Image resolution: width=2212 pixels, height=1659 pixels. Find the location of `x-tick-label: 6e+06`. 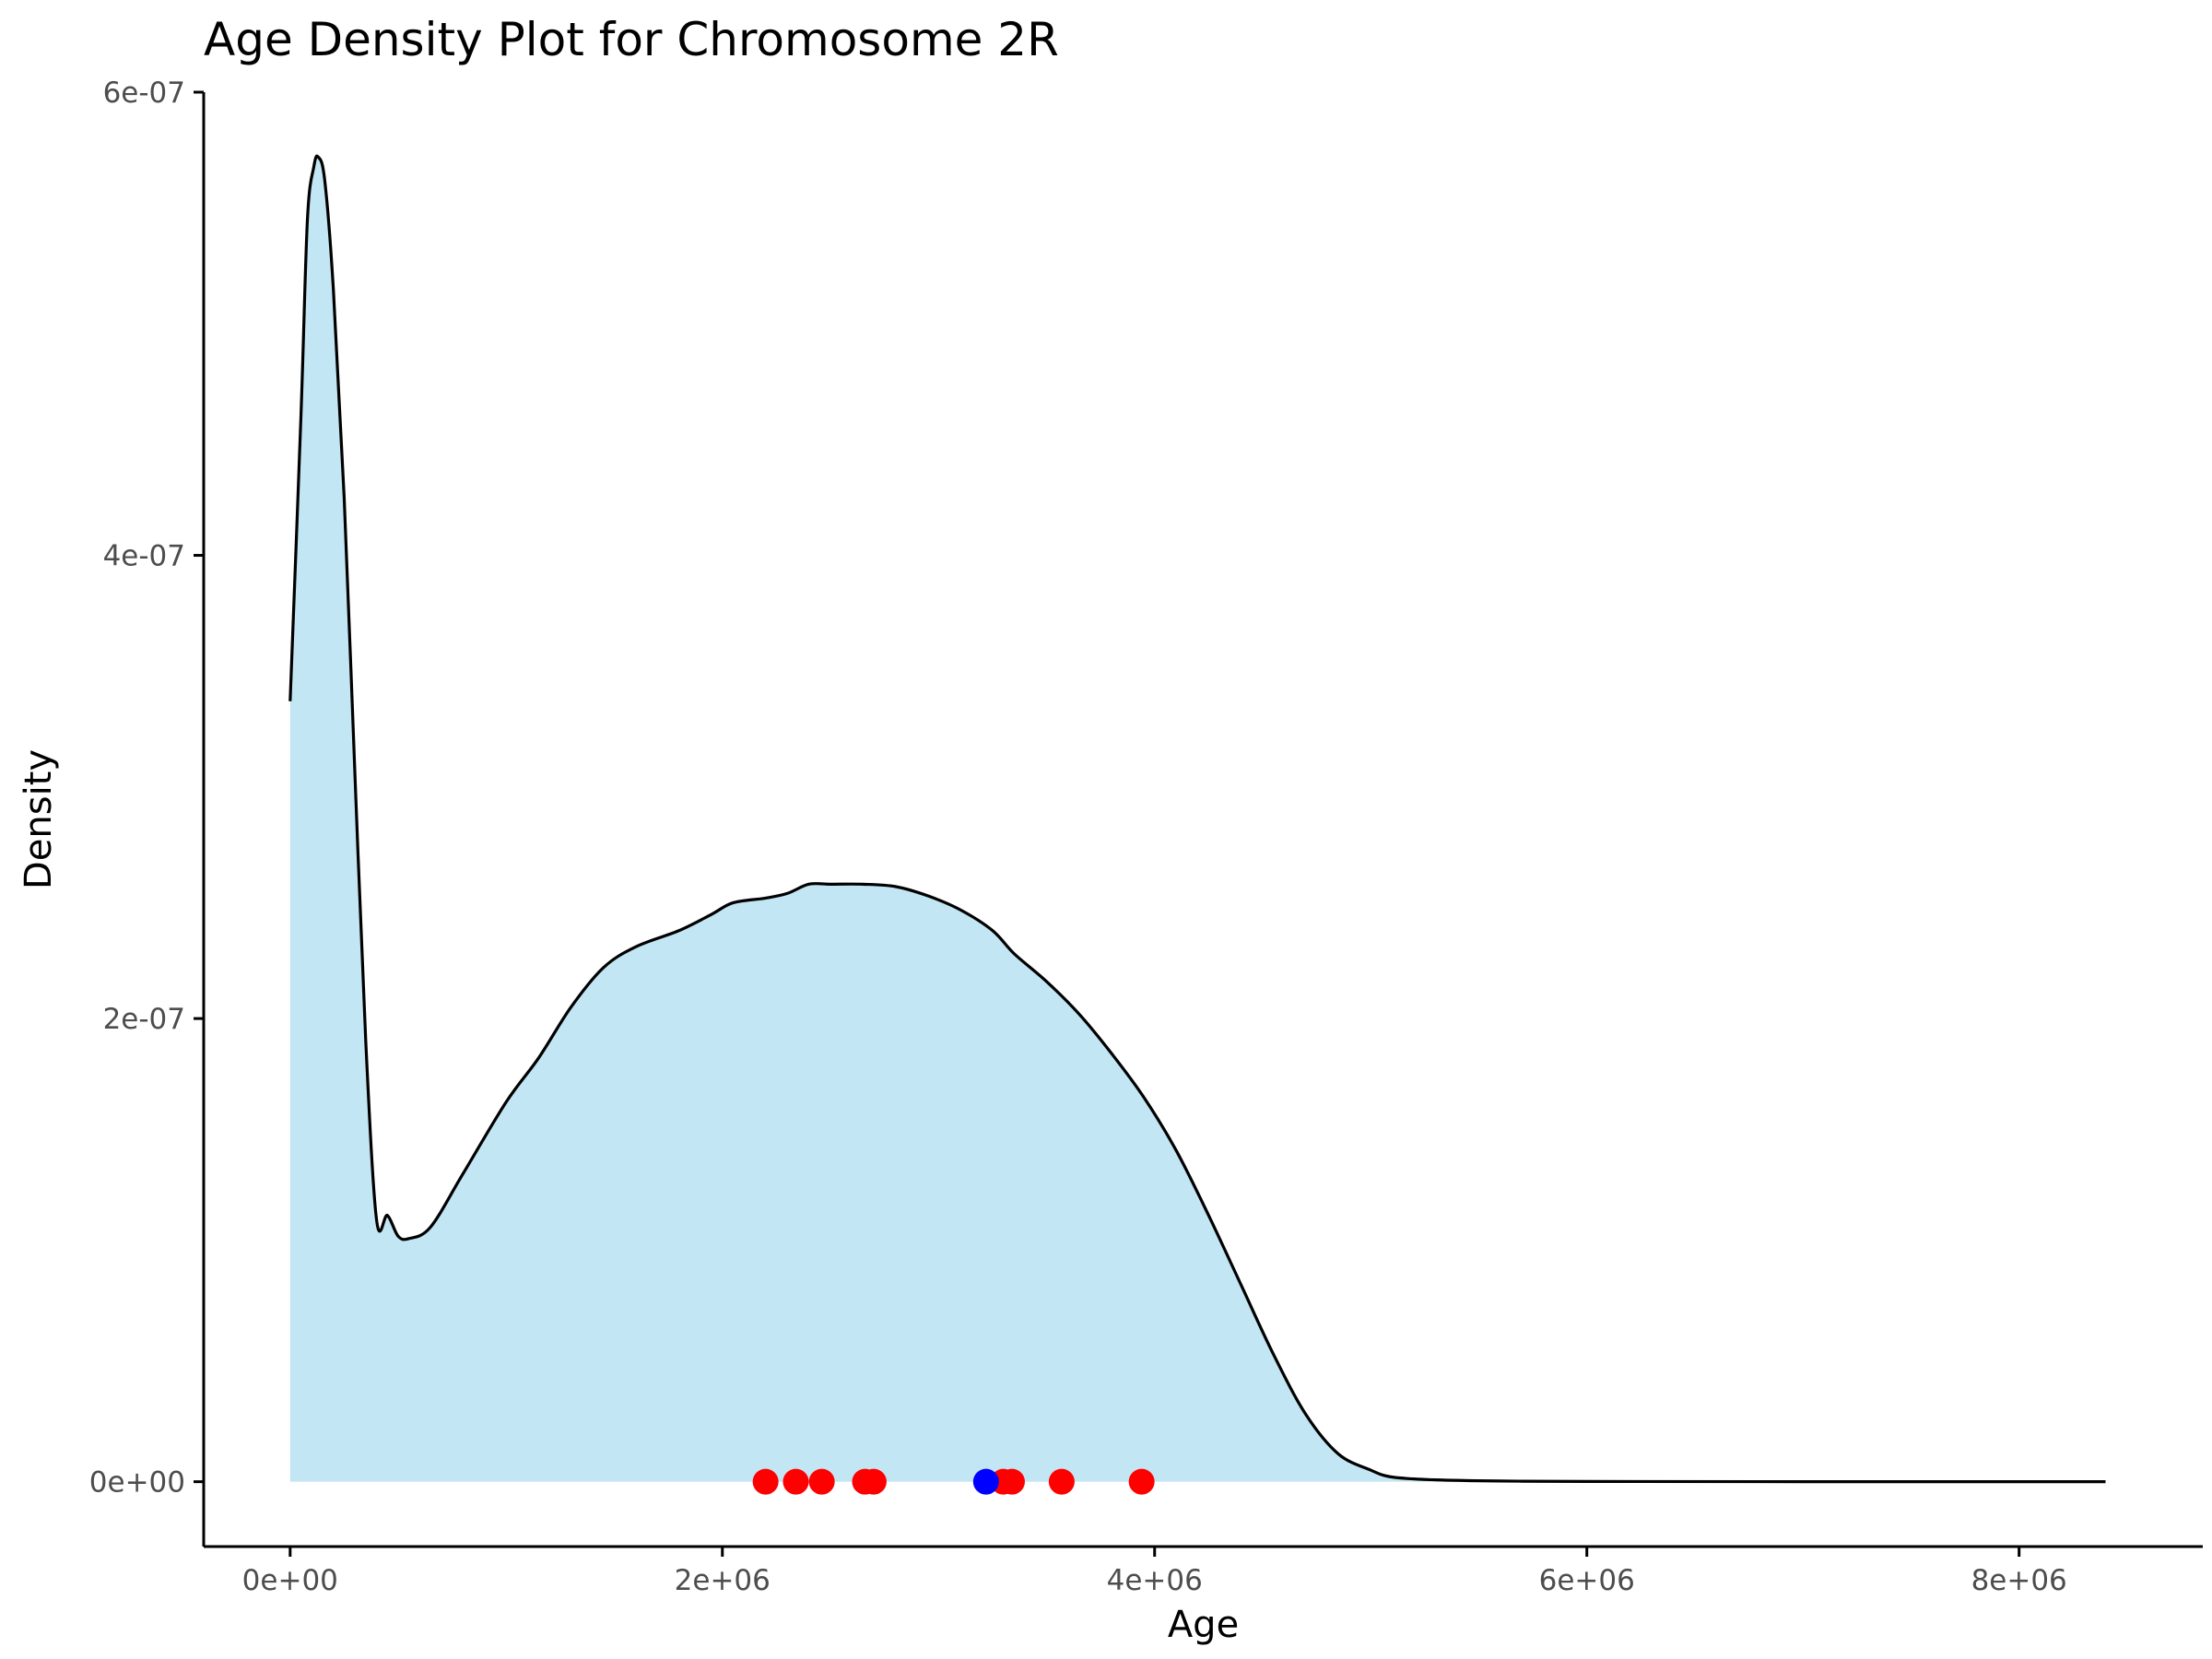

x-tick-label: 6e+06 is located at coordinates (1587, 1580).